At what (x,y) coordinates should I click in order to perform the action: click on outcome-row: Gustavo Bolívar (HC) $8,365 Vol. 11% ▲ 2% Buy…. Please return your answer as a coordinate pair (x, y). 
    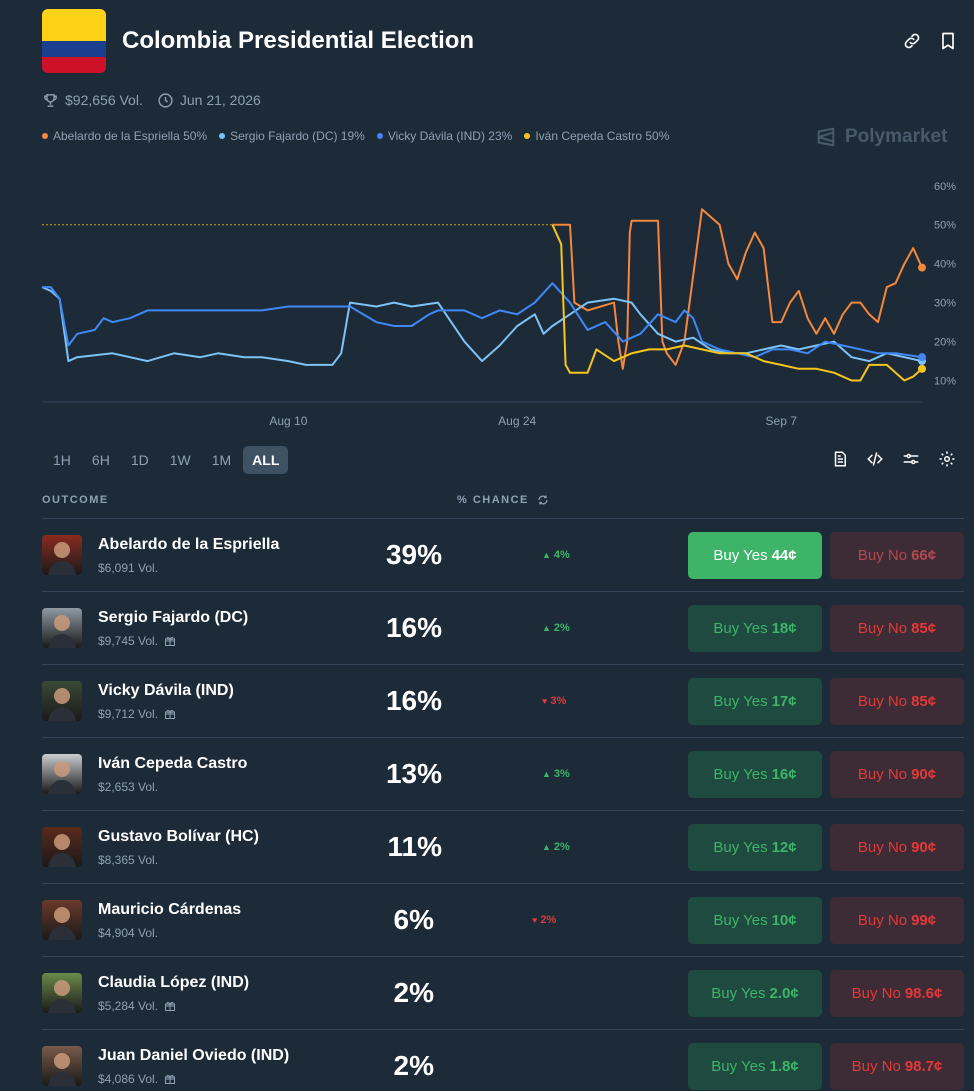
    Looking at the image, I should click on (503, 847).